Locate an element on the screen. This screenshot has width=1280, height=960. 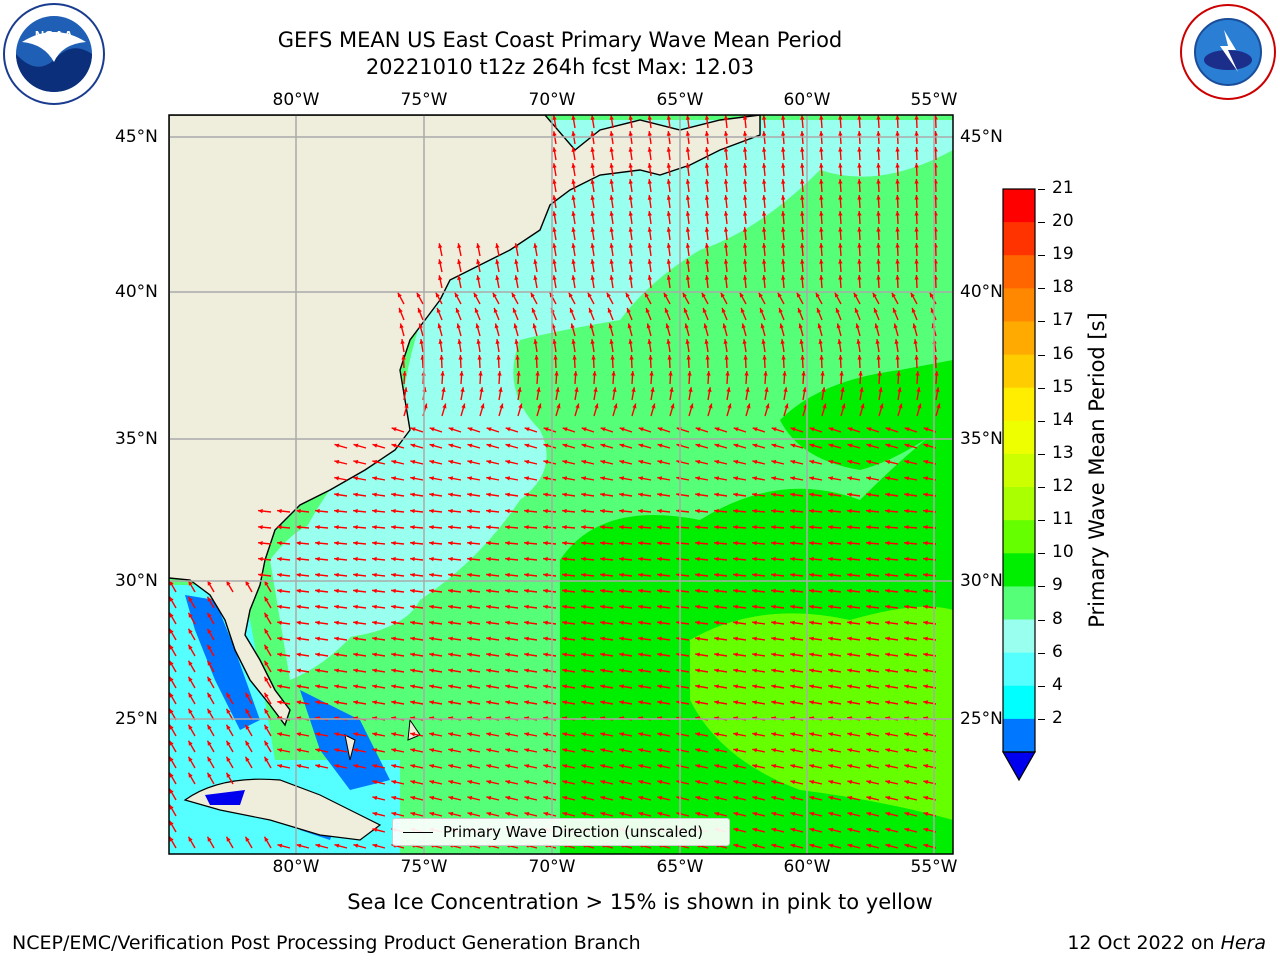
lon-label-bottom-80w: 80°W is located at coordinates (296, 867).